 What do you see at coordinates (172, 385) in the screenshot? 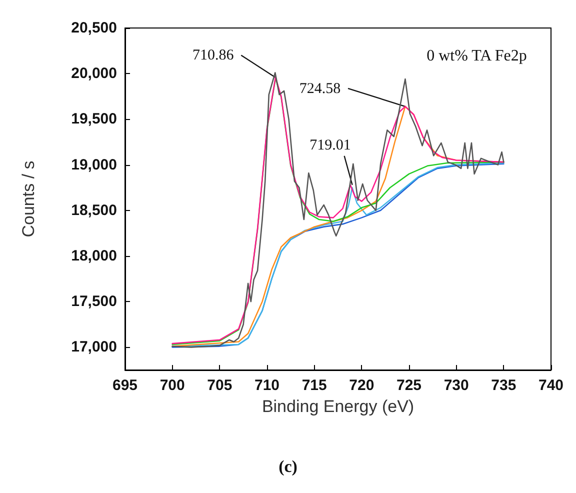
I see `x-tick-label: 700` at bounding box center [172, 385].